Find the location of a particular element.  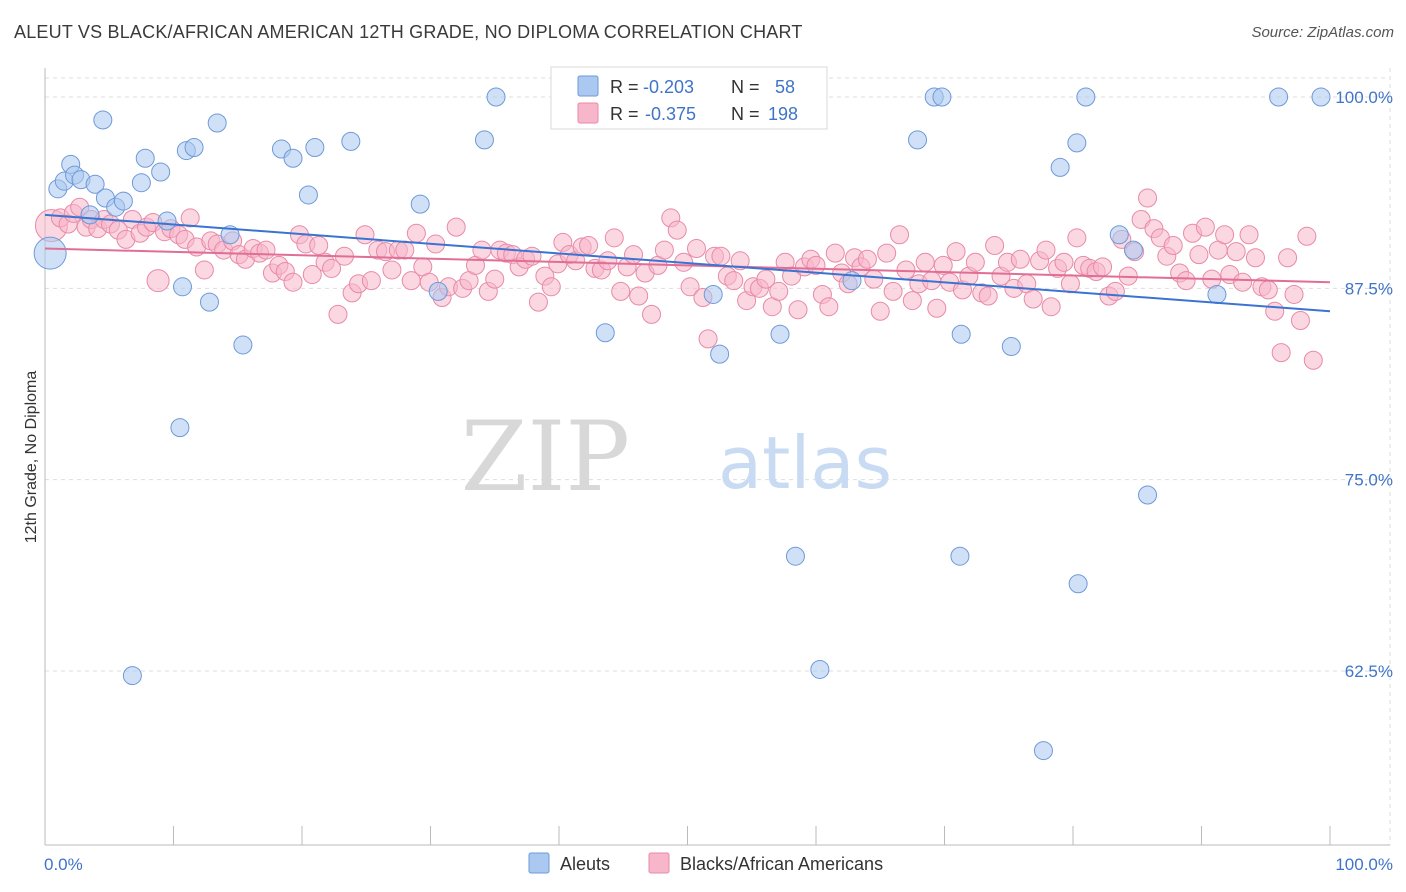

legend-n-label-blacks: N = is located at coordinates (745, 114).